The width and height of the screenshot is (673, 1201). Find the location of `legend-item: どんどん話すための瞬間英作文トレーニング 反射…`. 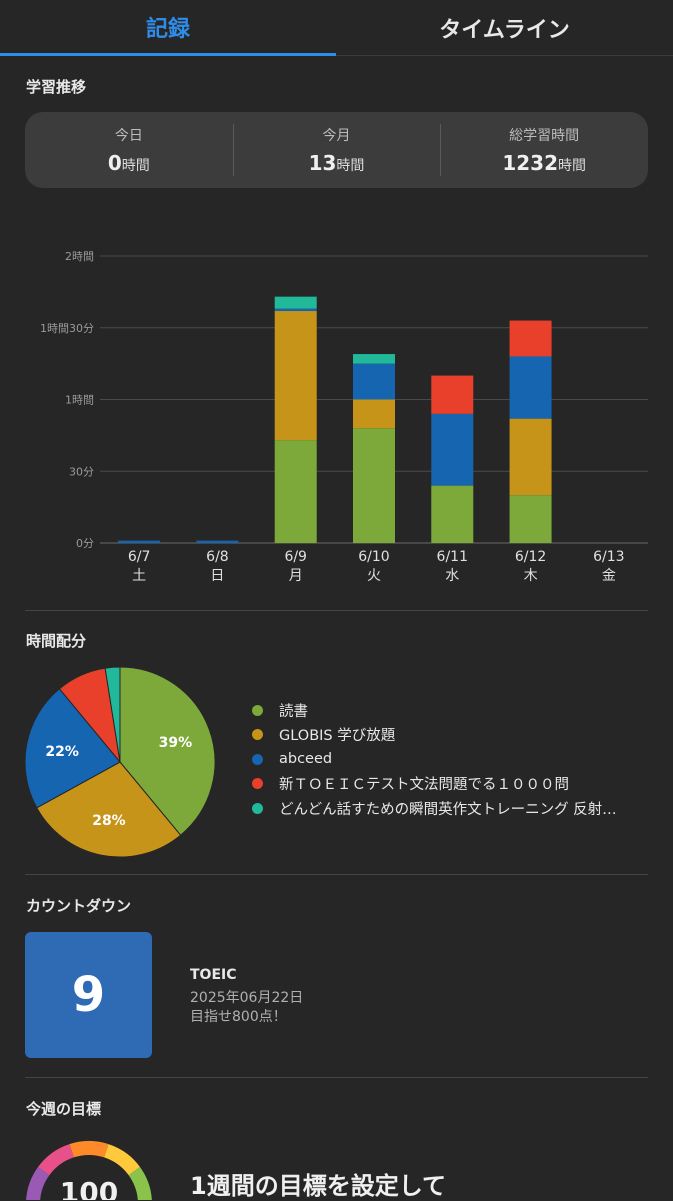

legend-item: どんどん話すための瞬間英作文トレーニング 反射… is located at coordinates (457, 808).